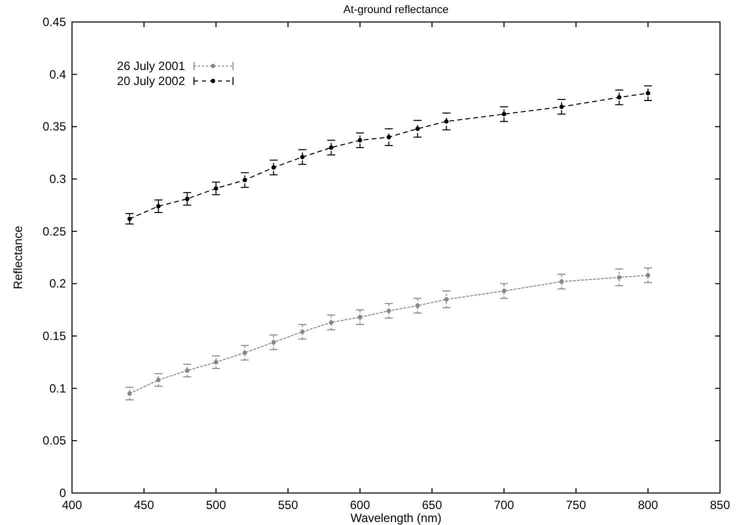  What do you see at coordinates (144, 505) in the screenshot?
I see `x-tick-label: 450` at bounding box center [144, 505].